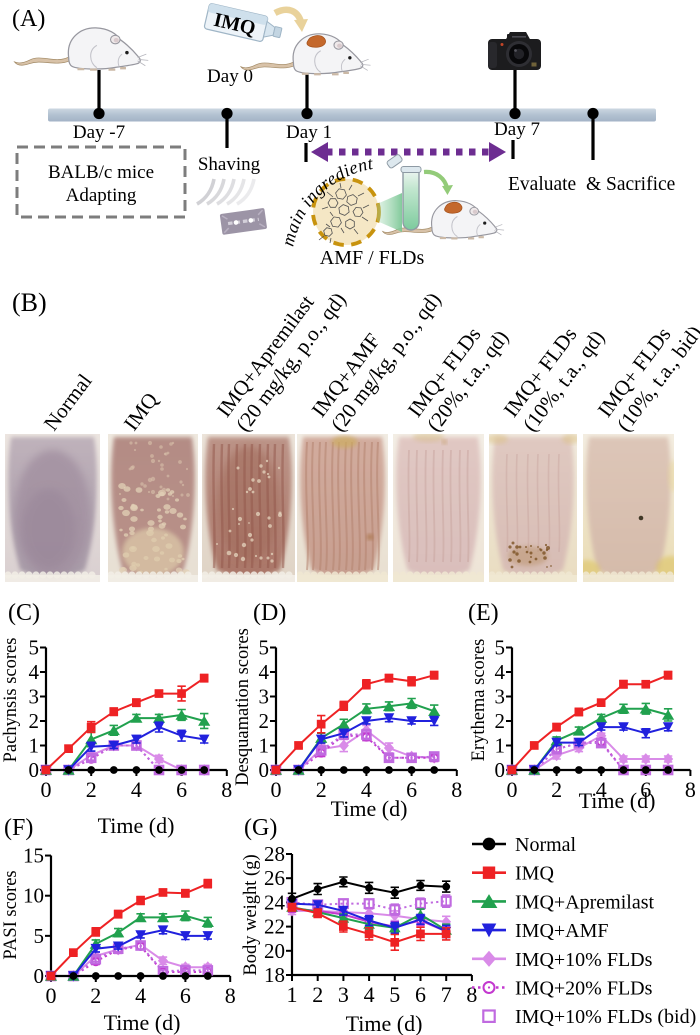 The width and height of the screenshot is (700, 1035). What do you see at coordinates (546, 845) in the screenshot?
I see `svg-text: Normal` at bounding box center [546, 845].